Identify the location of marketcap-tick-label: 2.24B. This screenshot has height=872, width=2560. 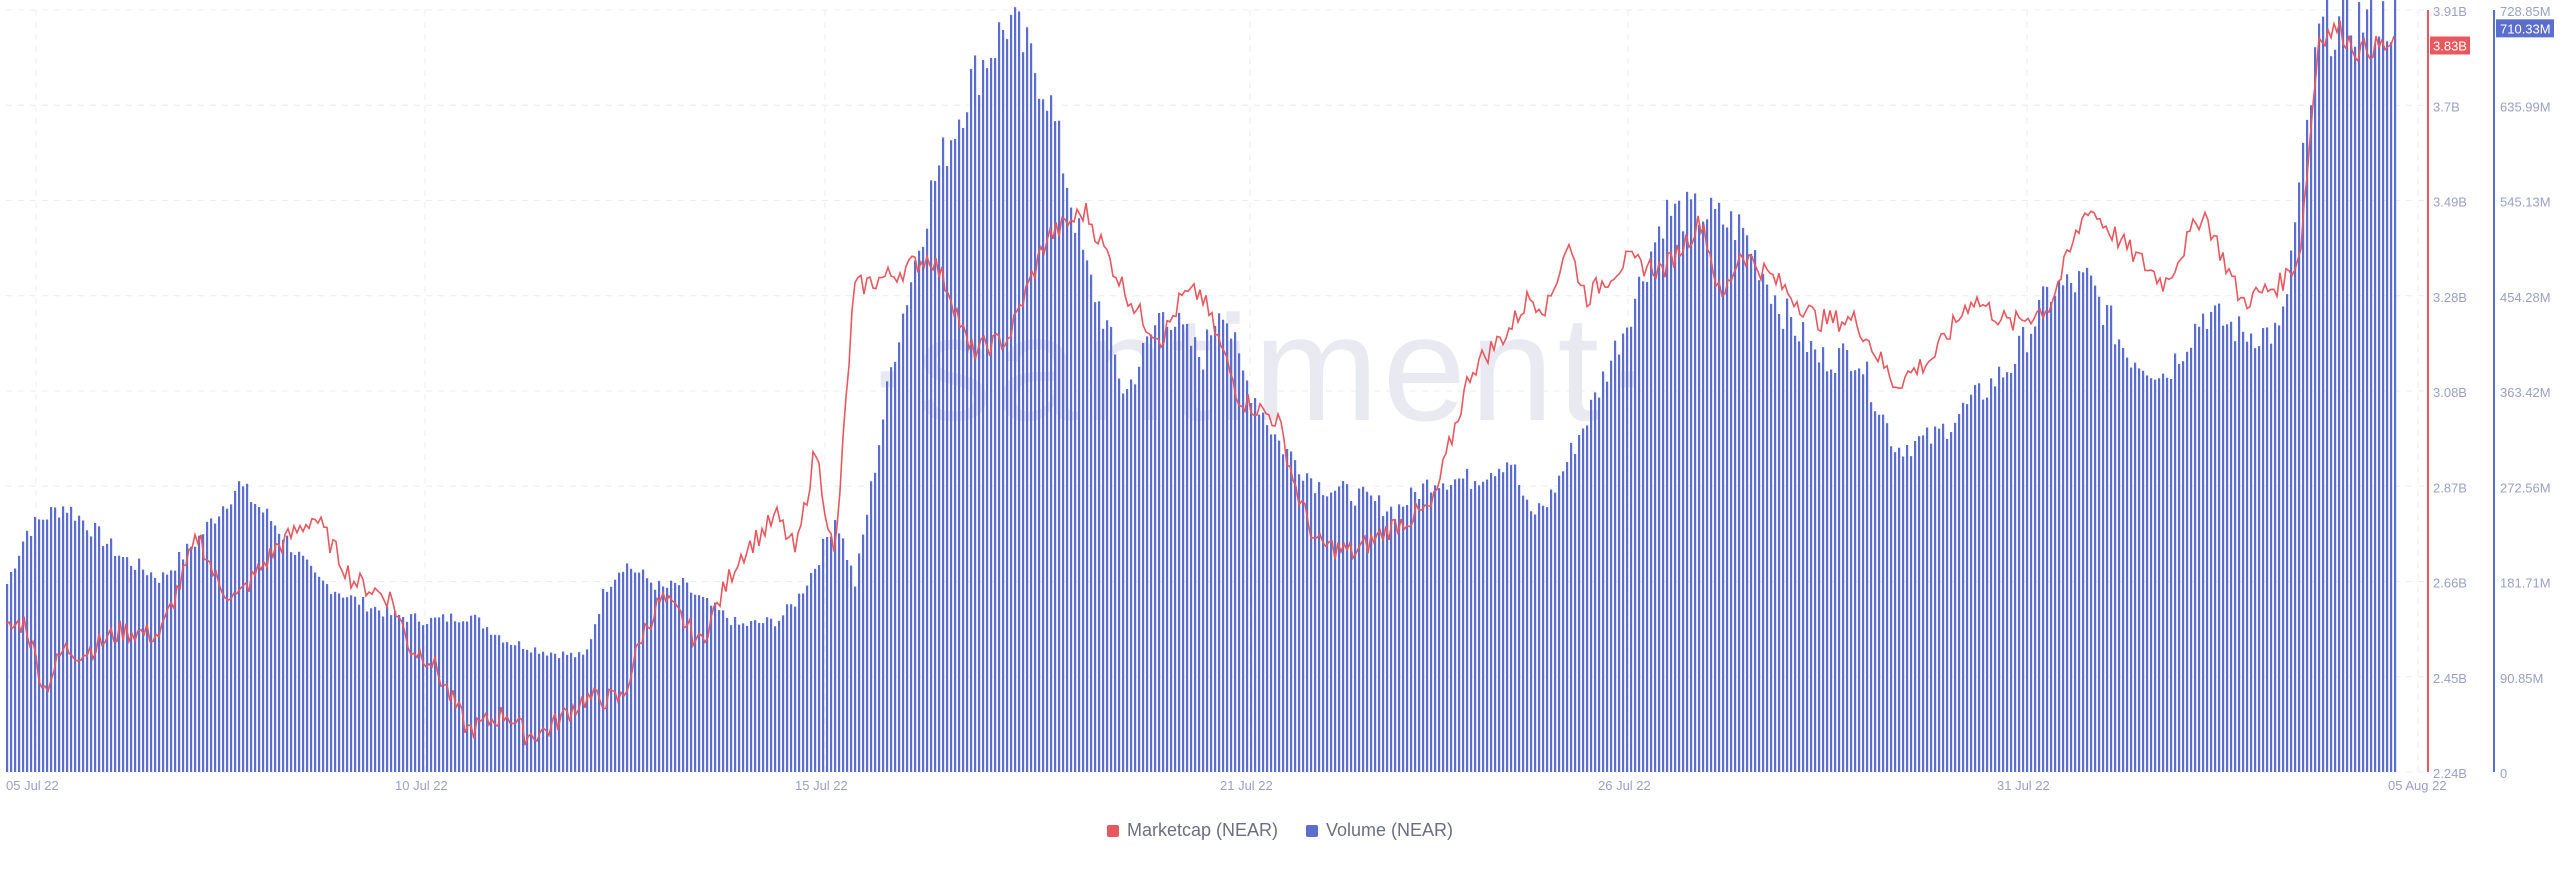
(2450, 773).